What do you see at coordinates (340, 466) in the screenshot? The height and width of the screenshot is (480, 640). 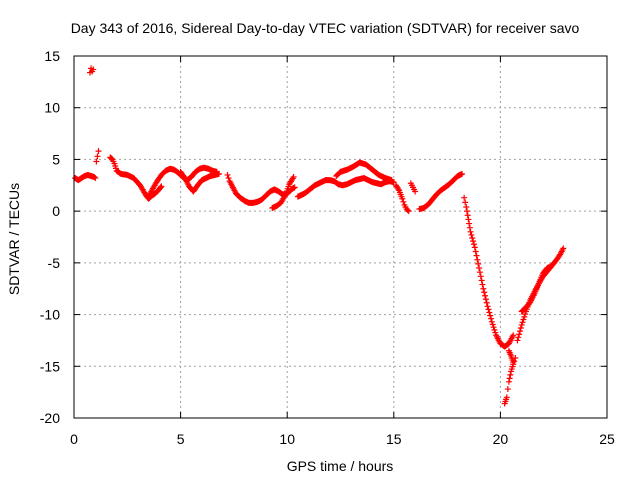 I see `x-axis-label: GPS time / hours` at bounding box center [340, 466].